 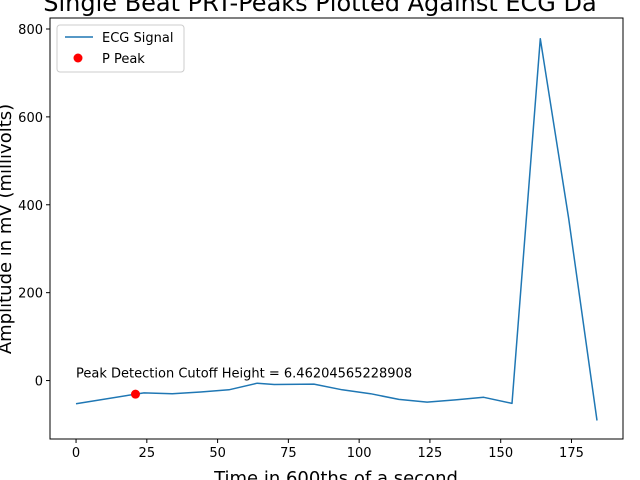 What do you see at coordinates (123, 59) in the screenshot?
I see `legend-ppeak-label: P Peak` at bounding box center [123, 59].